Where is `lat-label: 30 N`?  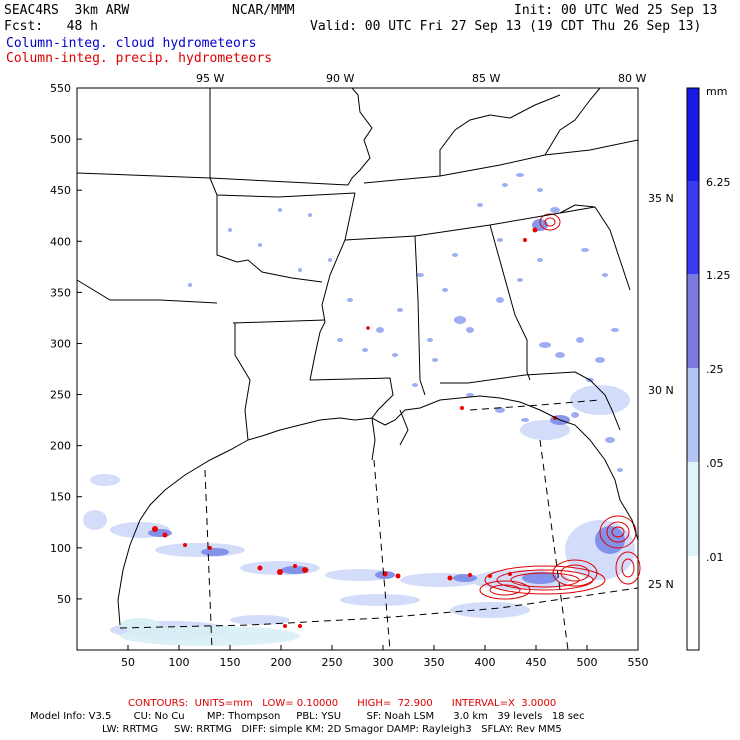
lat-label: 30 N is located at coordinates (661, 390).